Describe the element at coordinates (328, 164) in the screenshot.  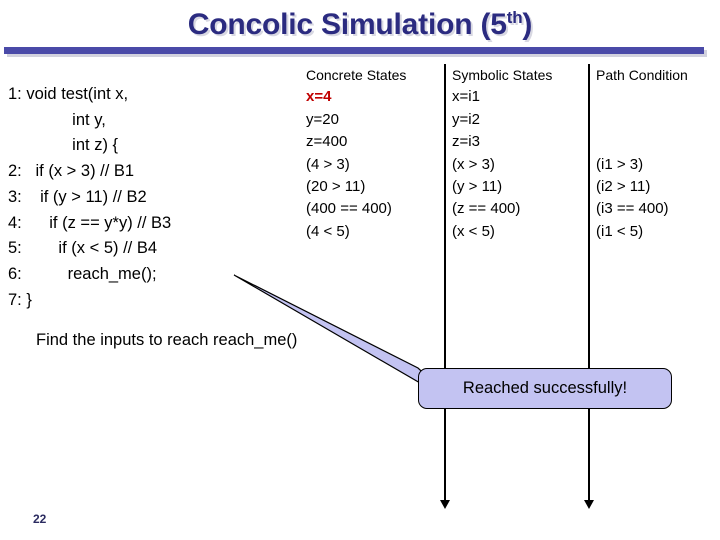
I see `cell-concrete-3: (4 > 3)` at that location.